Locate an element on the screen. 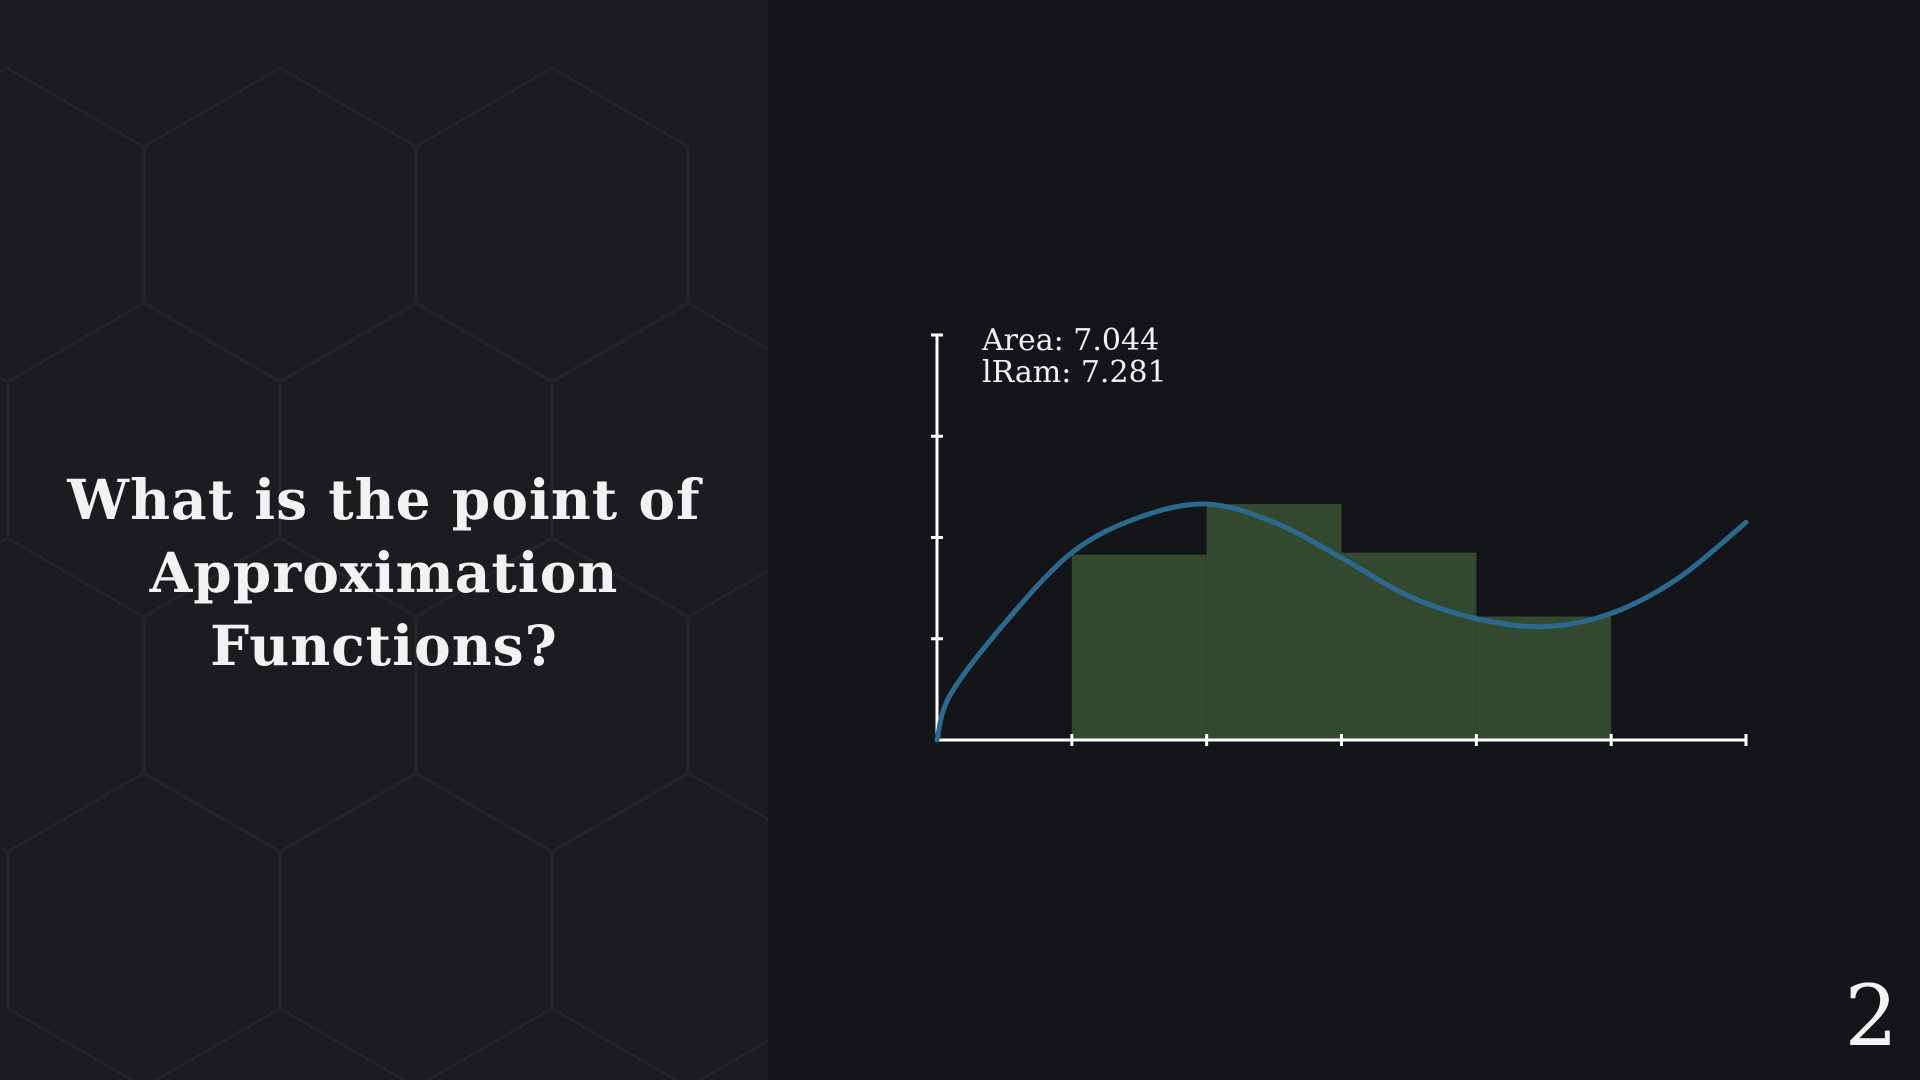  hexagon-shape is located at coordinates (659, 925).